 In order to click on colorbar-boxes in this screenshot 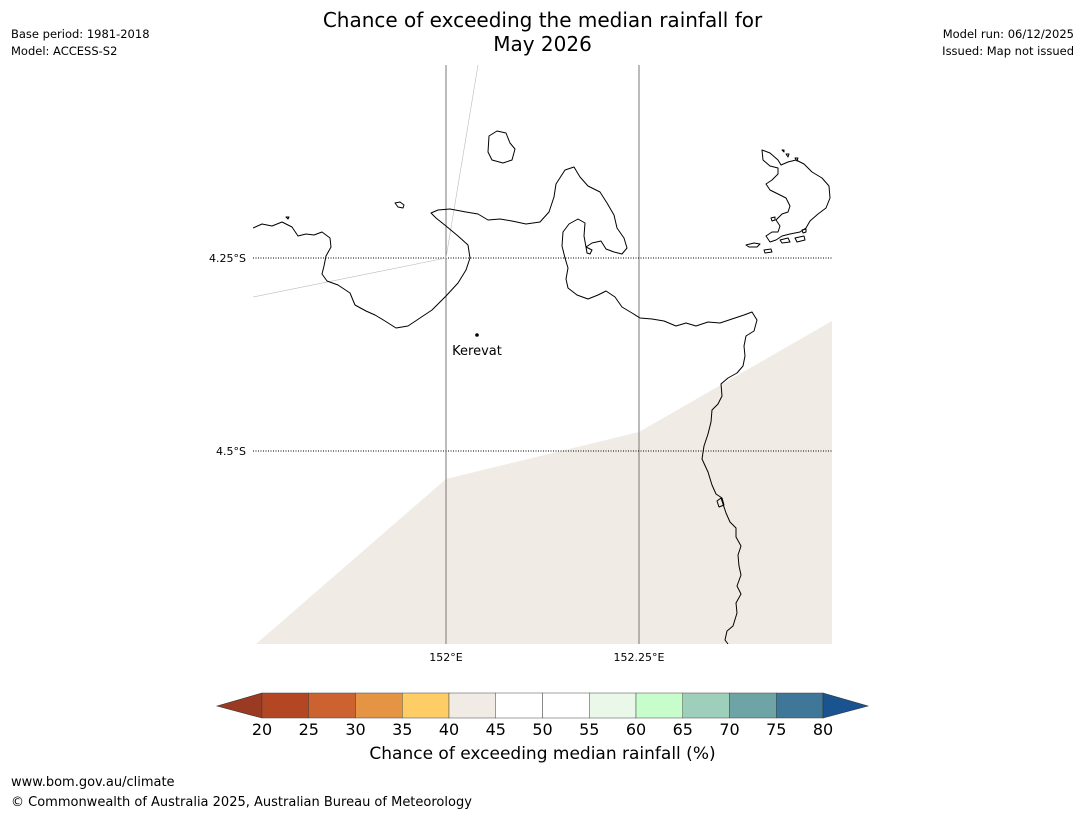, I will do `click(542, 705)`.